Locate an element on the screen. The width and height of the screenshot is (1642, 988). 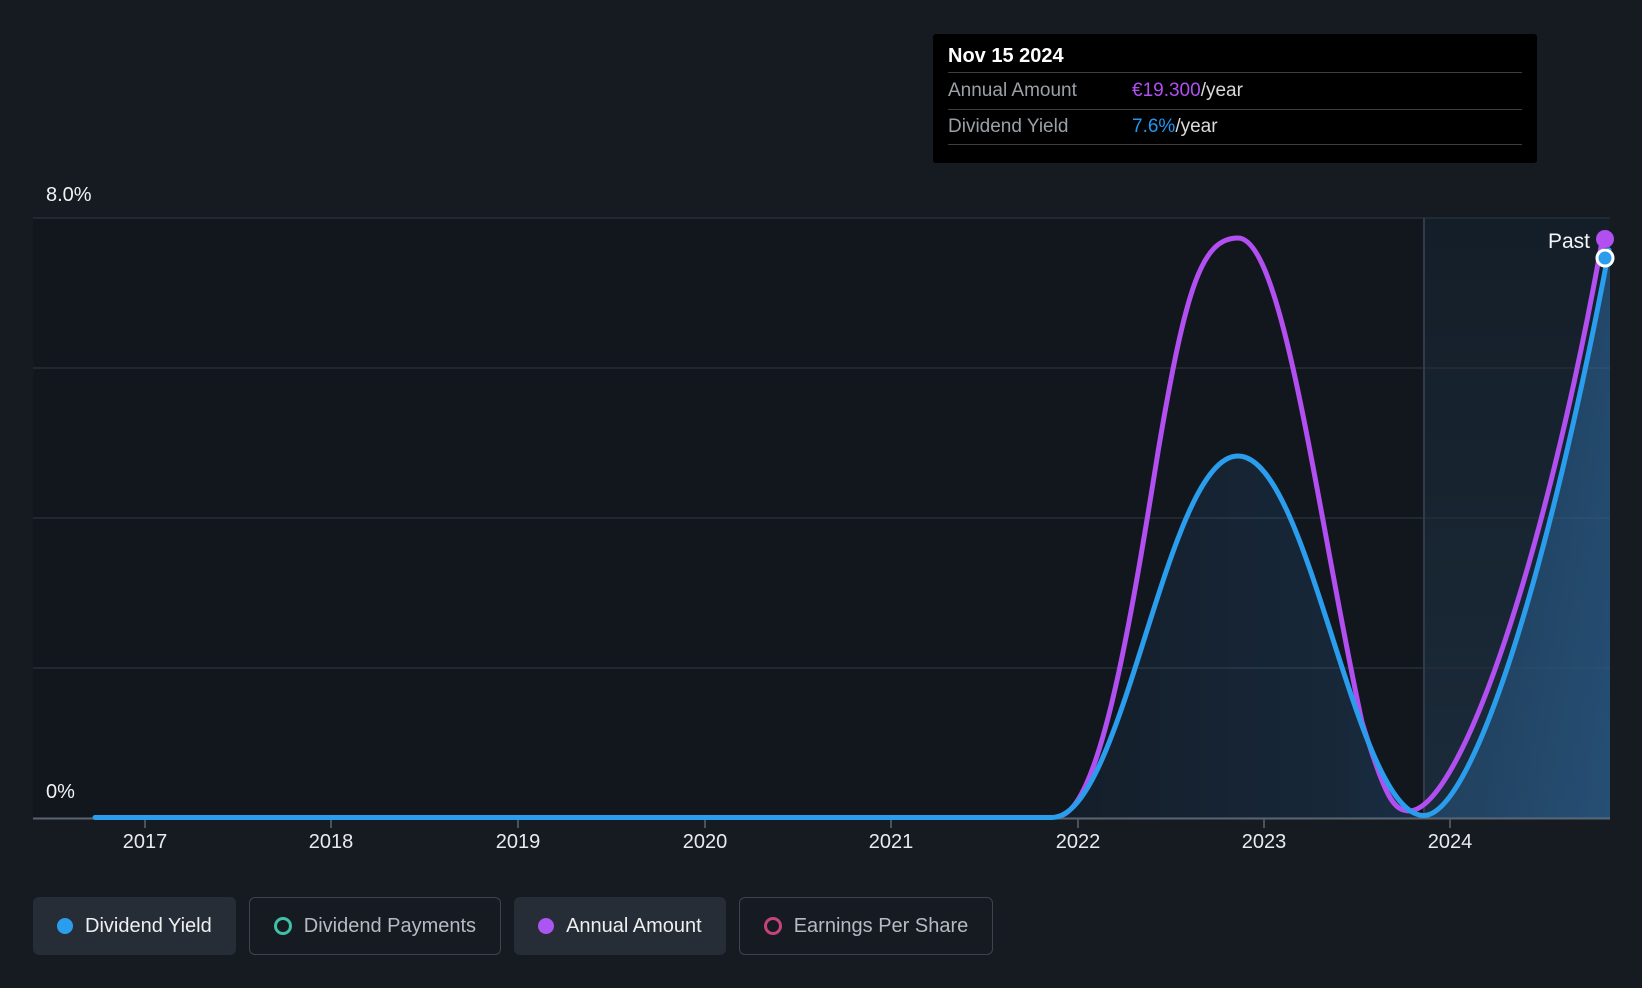
legend-item-dividend-yield: Dividend Yield is located at coordinates (134, 926).